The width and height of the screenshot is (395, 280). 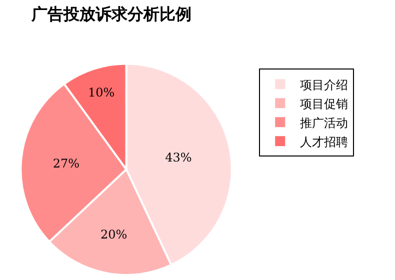 What do you see at coordinates (101, 93) in the screenshot?
I see `data-label: 10%` at bounding box center [101, 93].